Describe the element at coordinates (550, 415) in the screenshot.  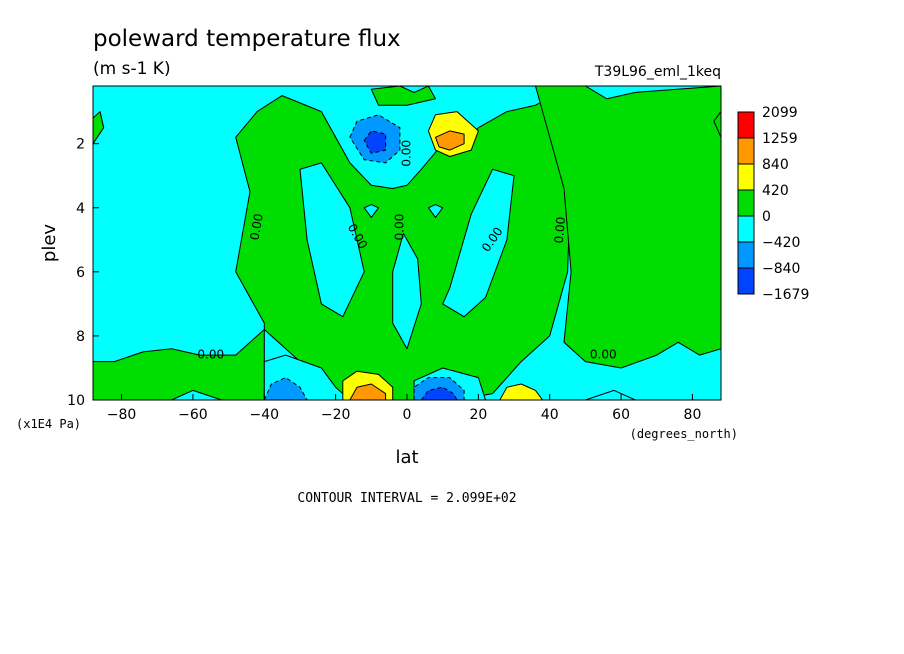
I see `x-tick-label: 40` at that location.